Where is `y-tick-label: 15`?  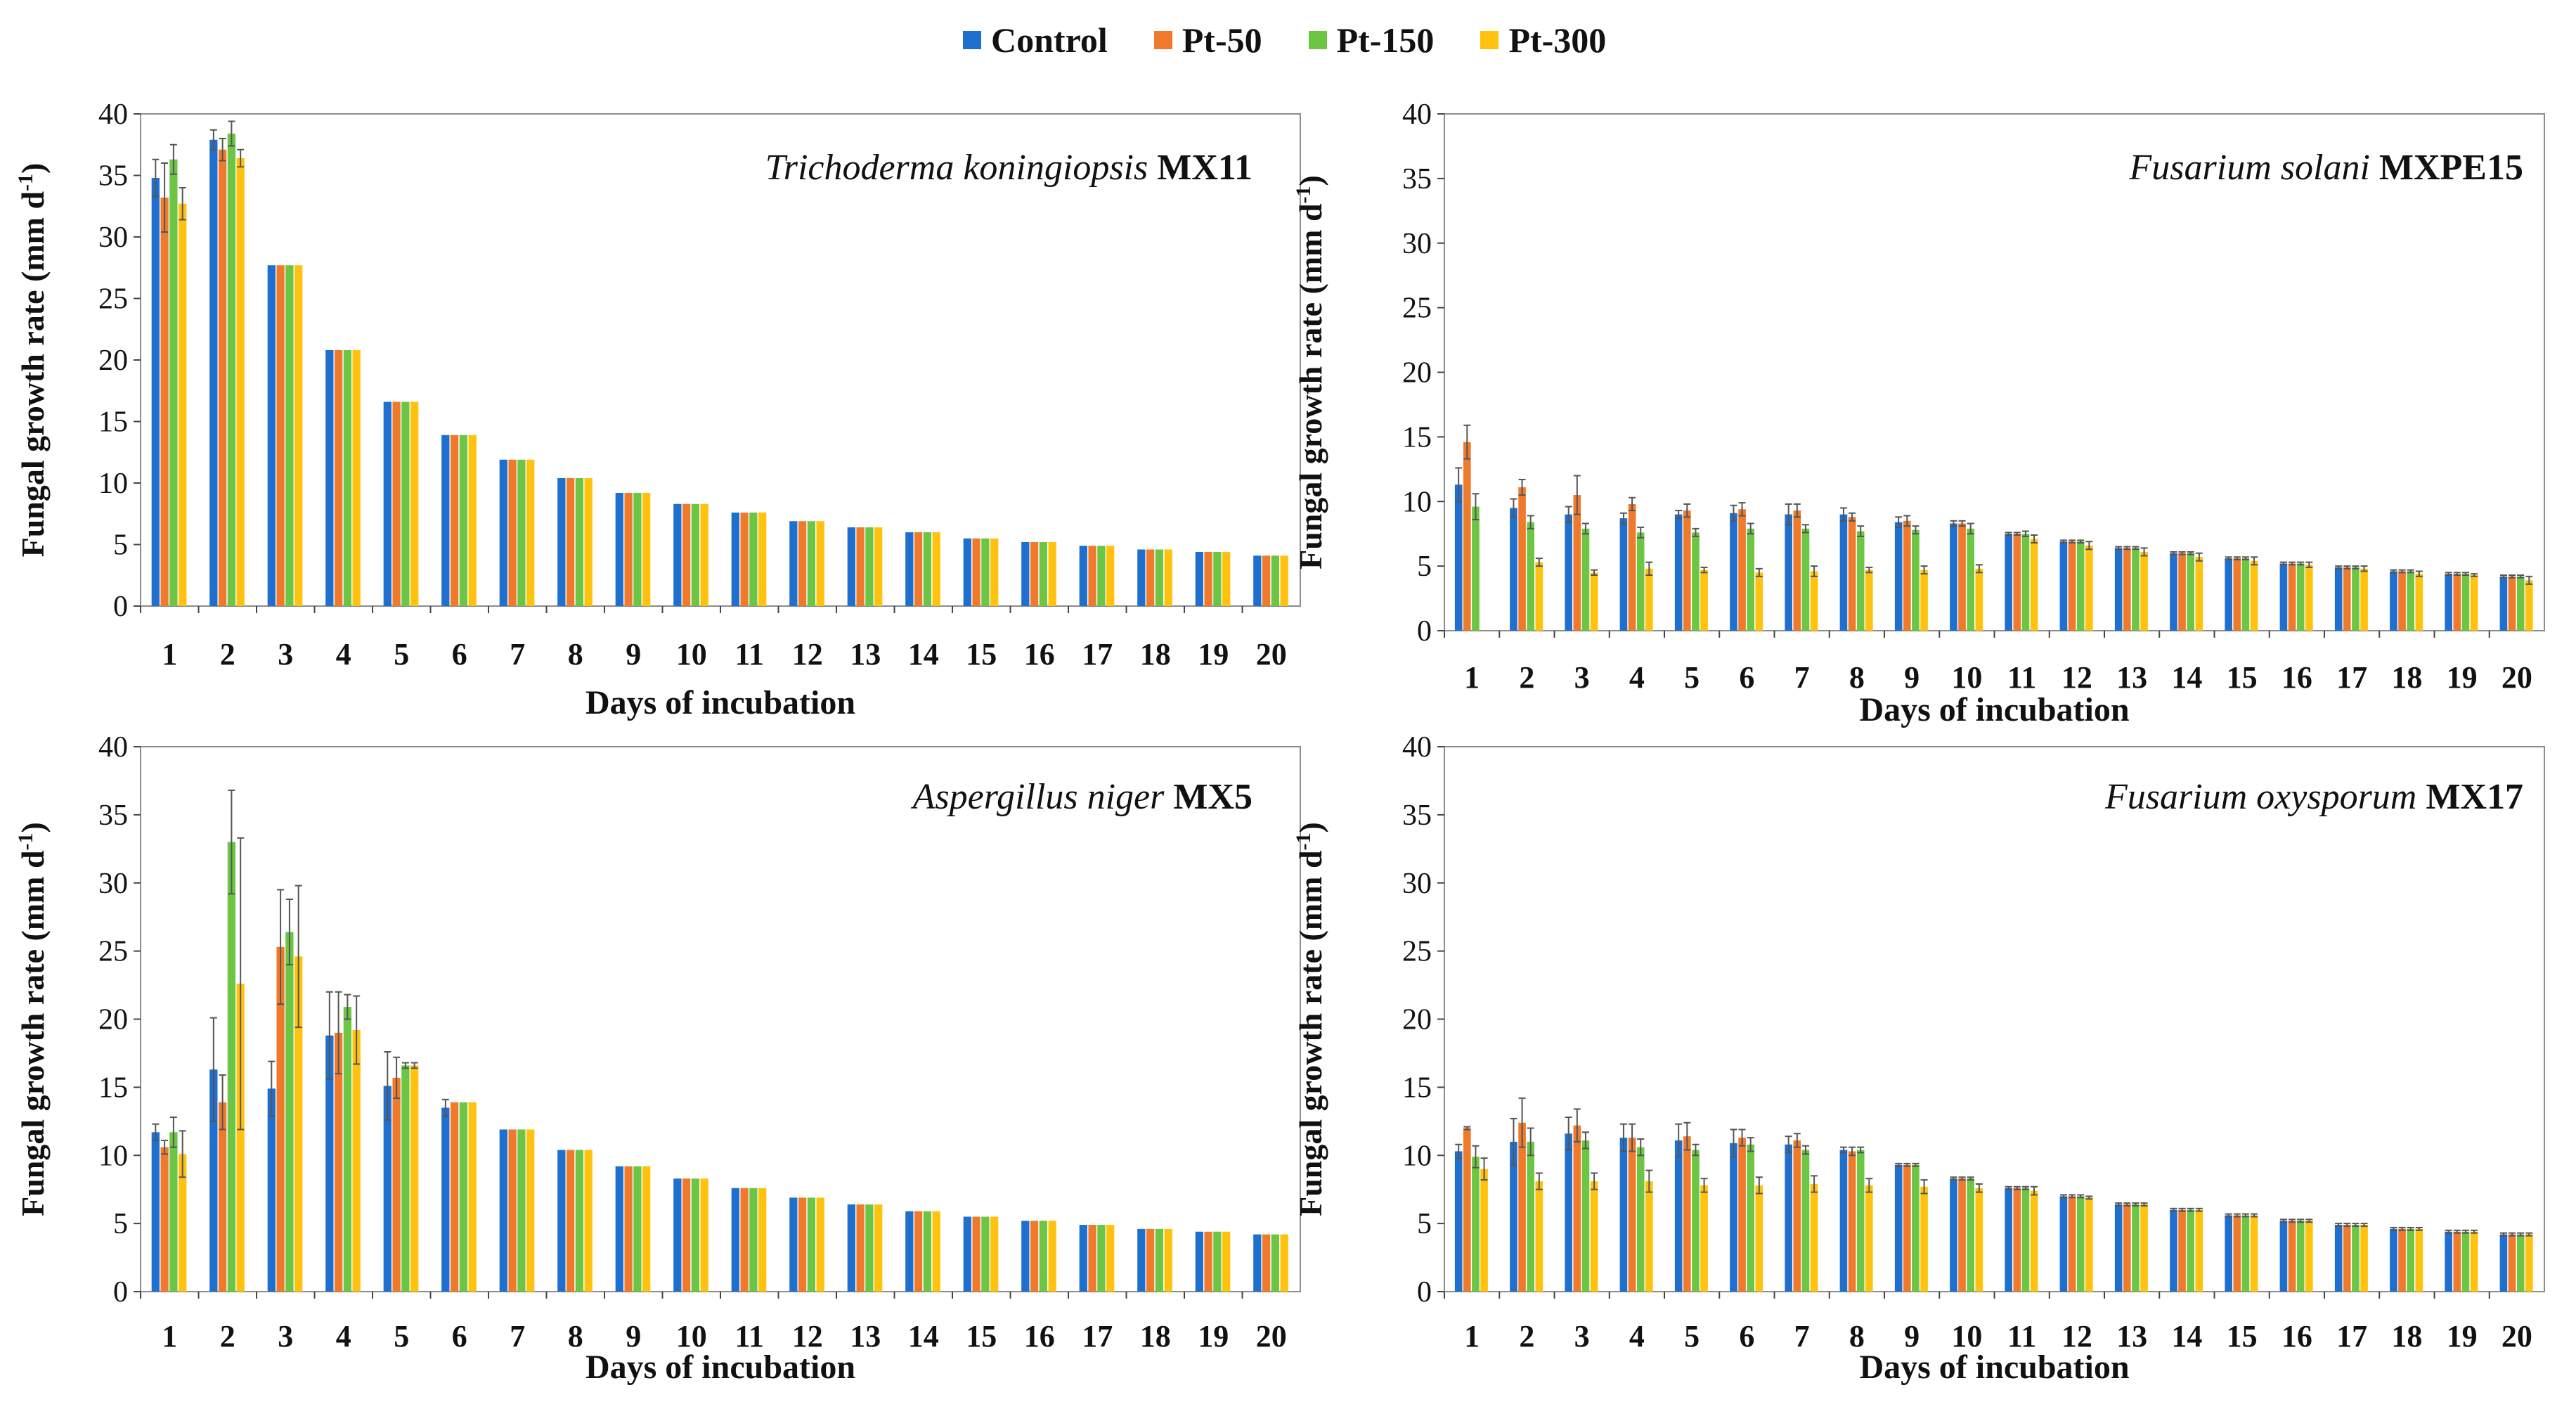 y-tick-label: 15 is located at coordinates (113, 1088).